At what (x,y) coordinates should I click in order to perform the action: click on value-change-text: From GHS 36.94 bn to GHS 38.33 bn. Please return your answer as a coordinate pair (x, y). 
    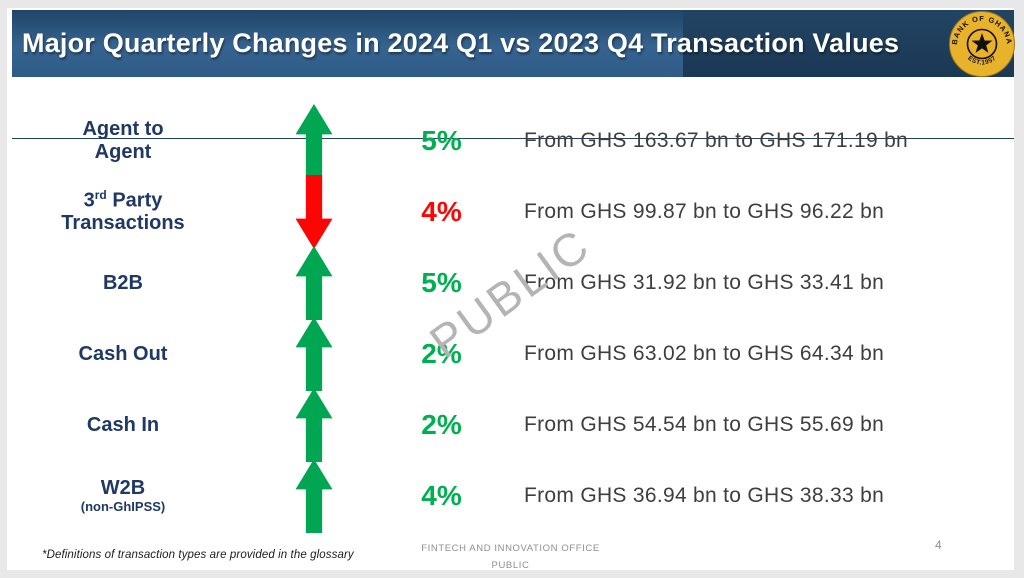
    Looking at the image, I should click on (704, 495).